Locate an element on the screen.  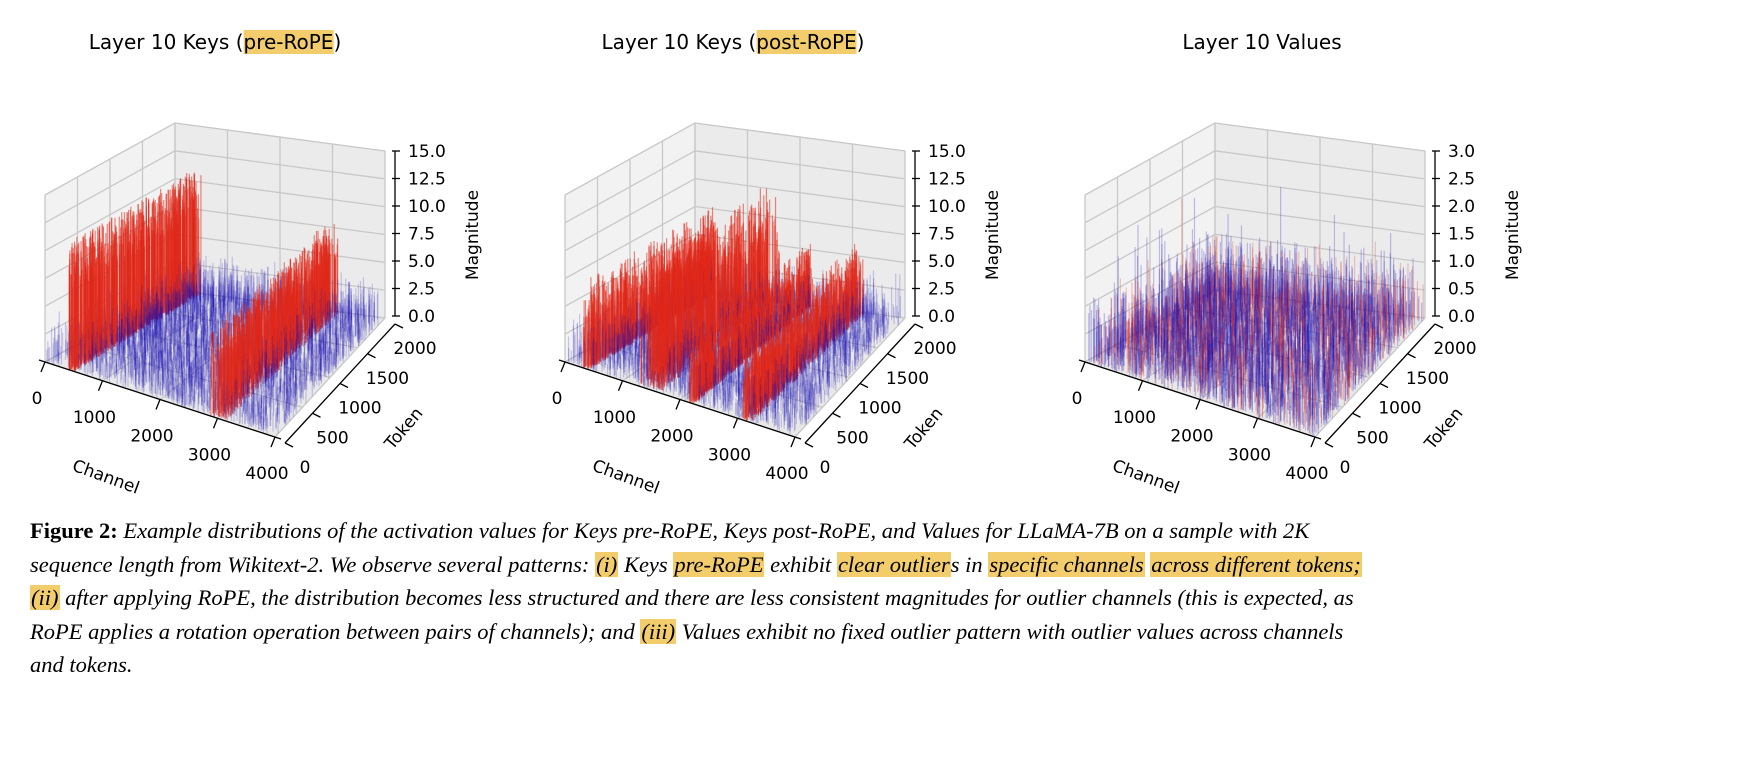
z-tick-label: 15.0 is located at coordinates (427, 152).